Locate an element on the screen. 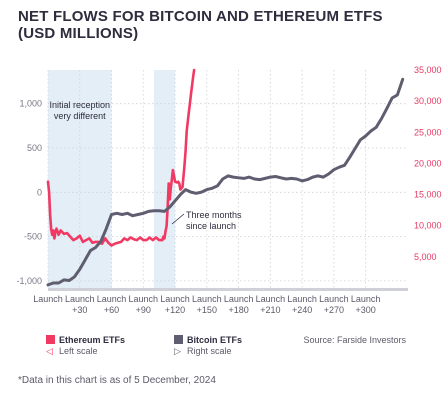 The image size is (444, 403). source-note: Source: Farside Investors is located at coordinates (354, 340).